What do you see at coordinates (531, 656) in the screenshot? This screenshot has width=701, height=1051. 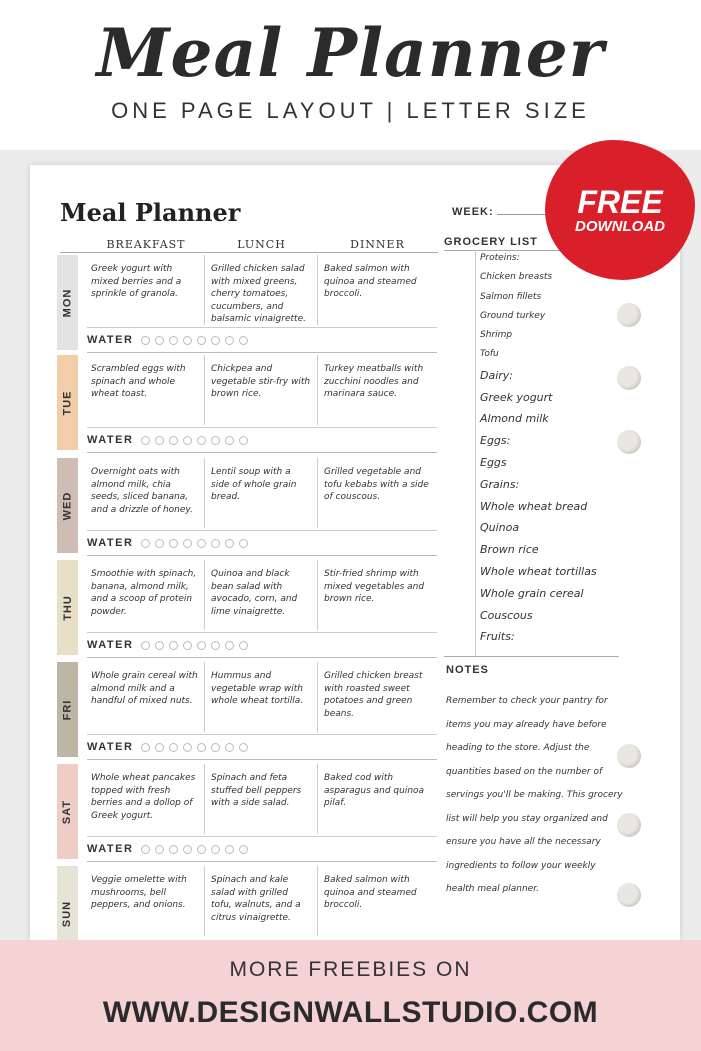 I see `grocery-bottom-divider` at bounding box center [531, 656].